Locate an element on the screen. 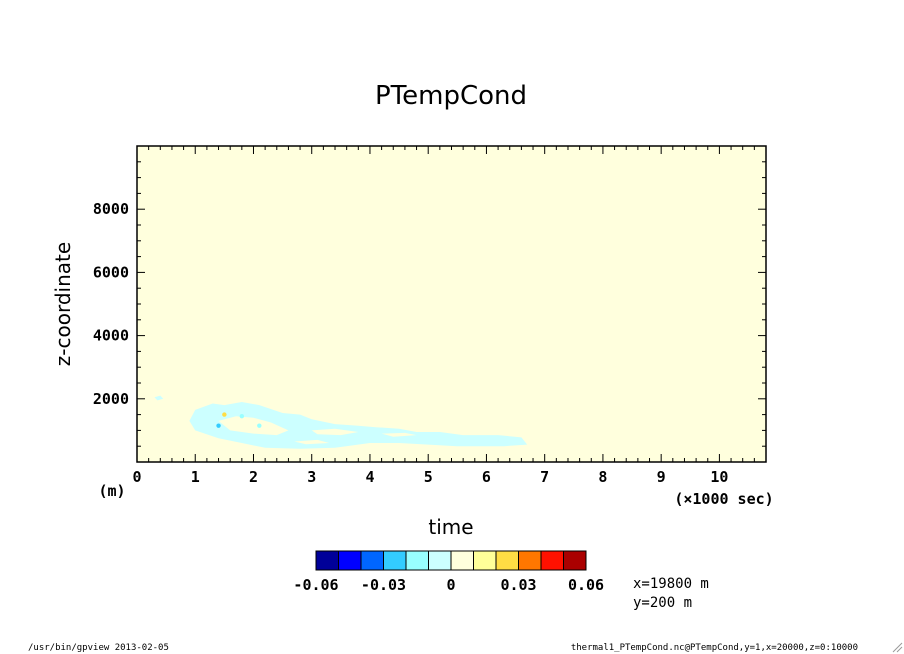  colorbar-label-4: 0.06 is located at coordinates (586, 585).